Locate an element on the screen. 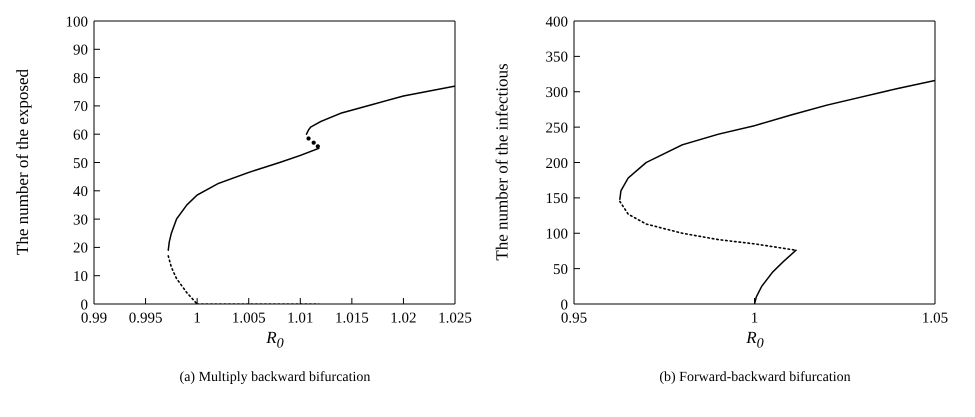 This screenshot has width=975, height=417. x-tick-label: 1.01 is located at coordinates (300, 318).